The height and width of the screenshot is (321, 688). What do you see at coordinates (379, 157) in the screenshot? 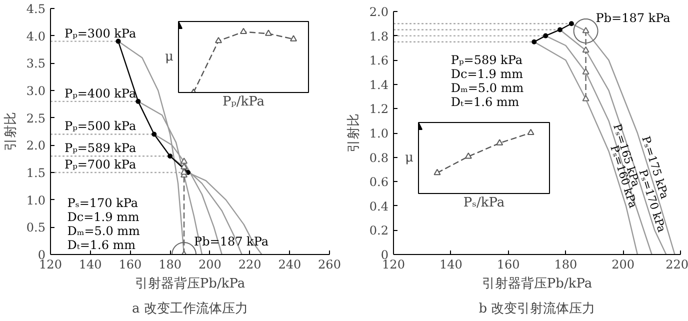
I see `y-tick-label: 0.8` at bounding box center [379, 157].